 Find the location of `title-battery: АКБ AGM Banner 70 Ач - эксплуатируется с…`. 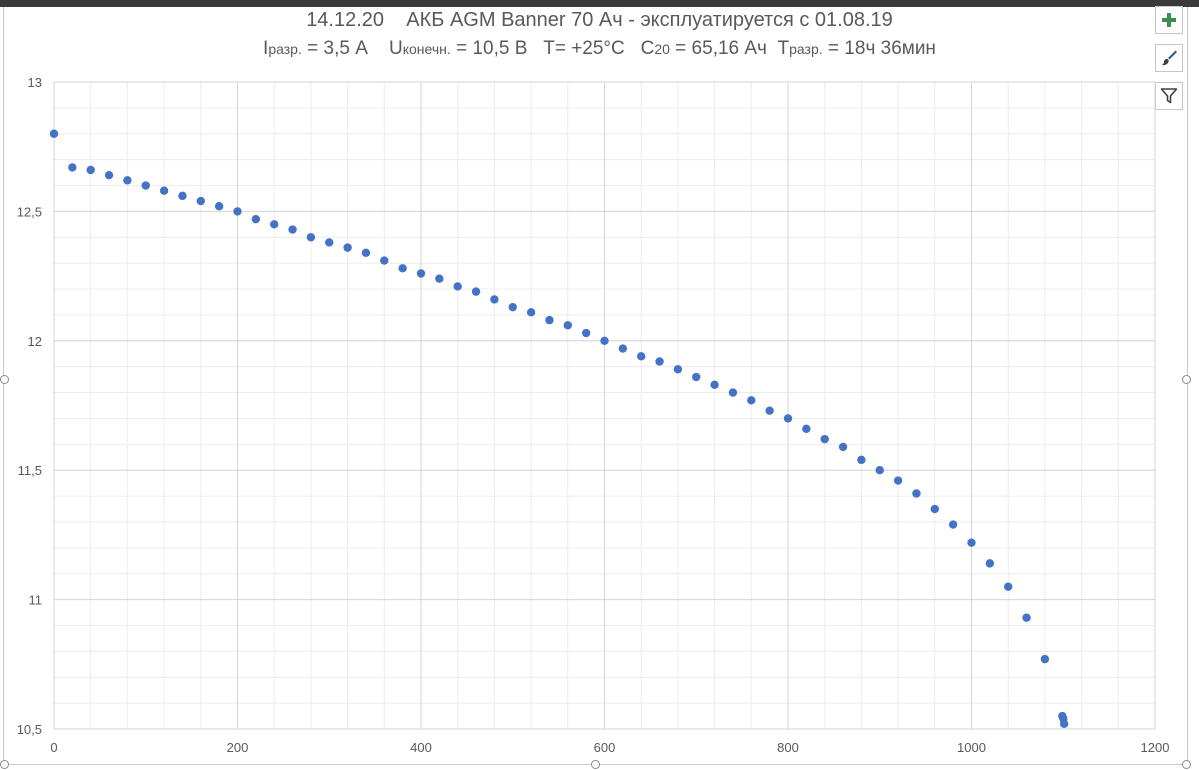

title-battery: АКБ AGM Banner 70 Ач - эксплуатируется с… is located at coordinates (649, 20).